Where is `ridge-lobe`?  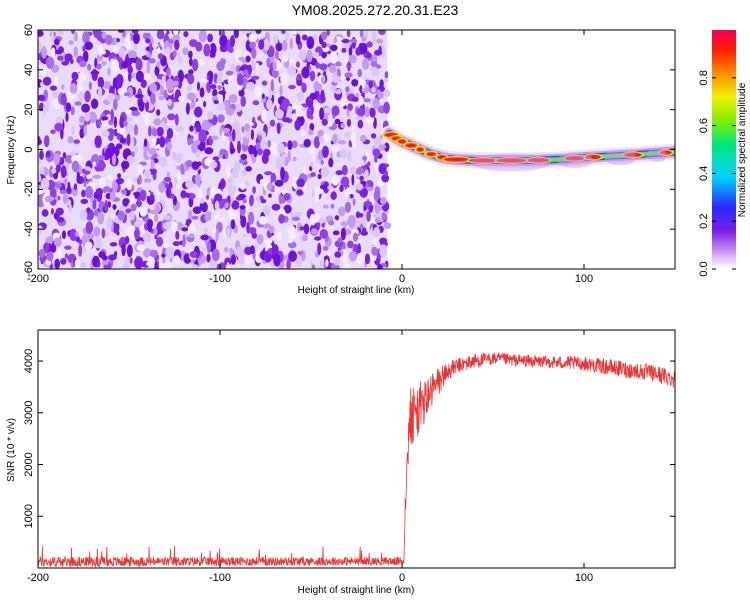
ridge-lobe is located at coordinates (620, 157).